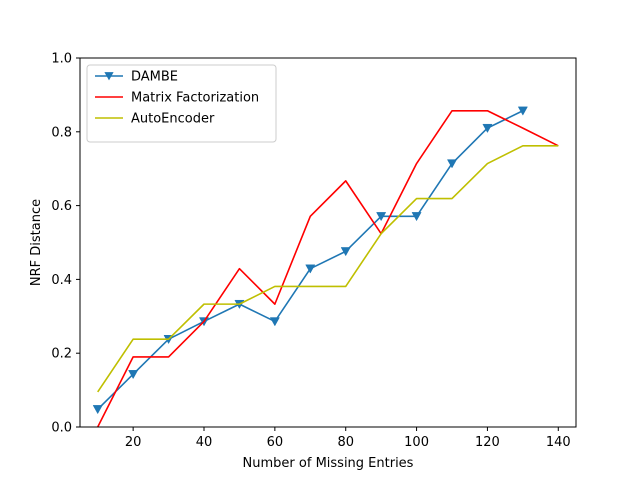  What do you see at coordinates (133, 442) in the screenshot?
I see `x-tick-label: 20` at bounding box center [133, 442].